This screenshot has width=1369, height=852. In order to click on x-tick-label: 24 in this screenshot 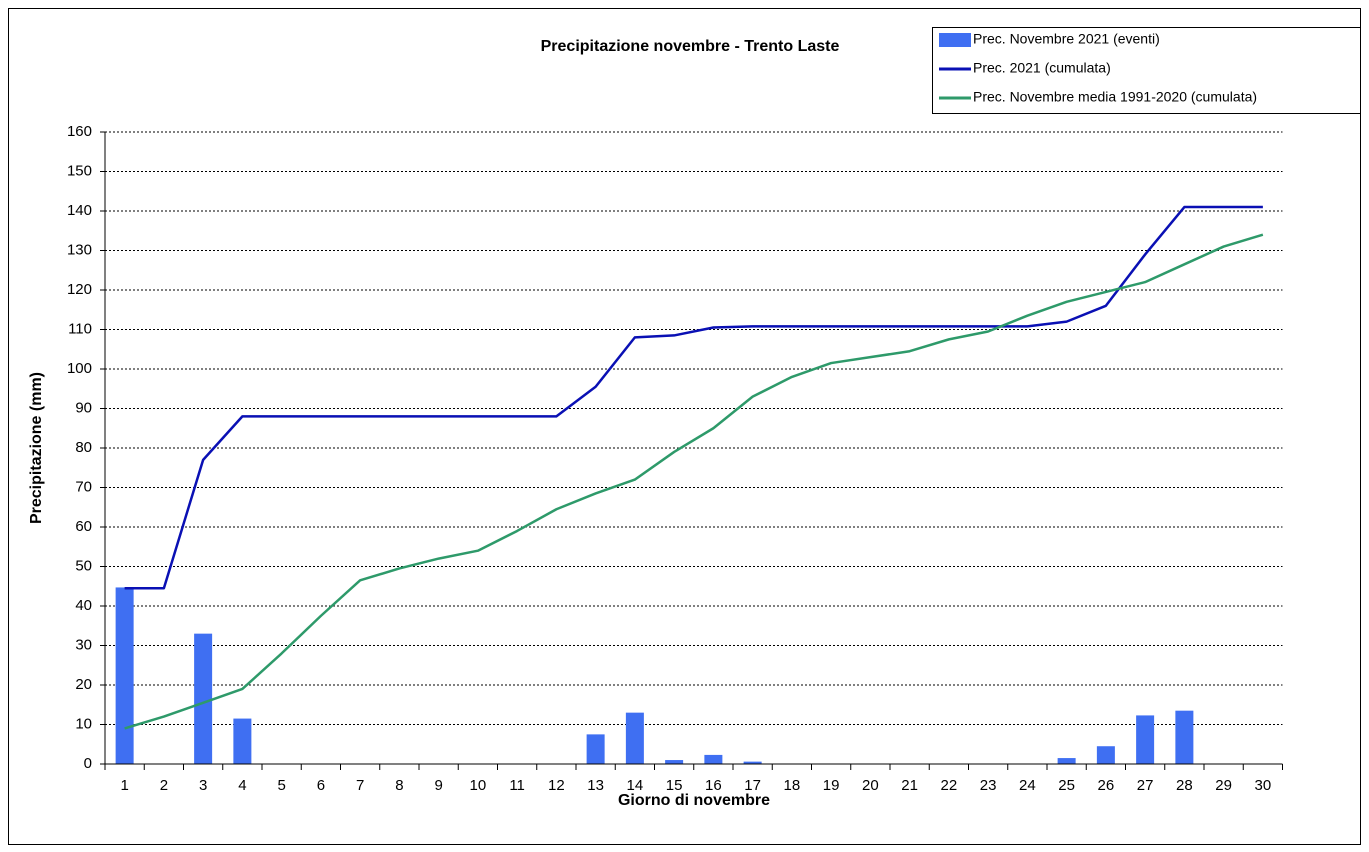, I will do `click(1027, 785)`.